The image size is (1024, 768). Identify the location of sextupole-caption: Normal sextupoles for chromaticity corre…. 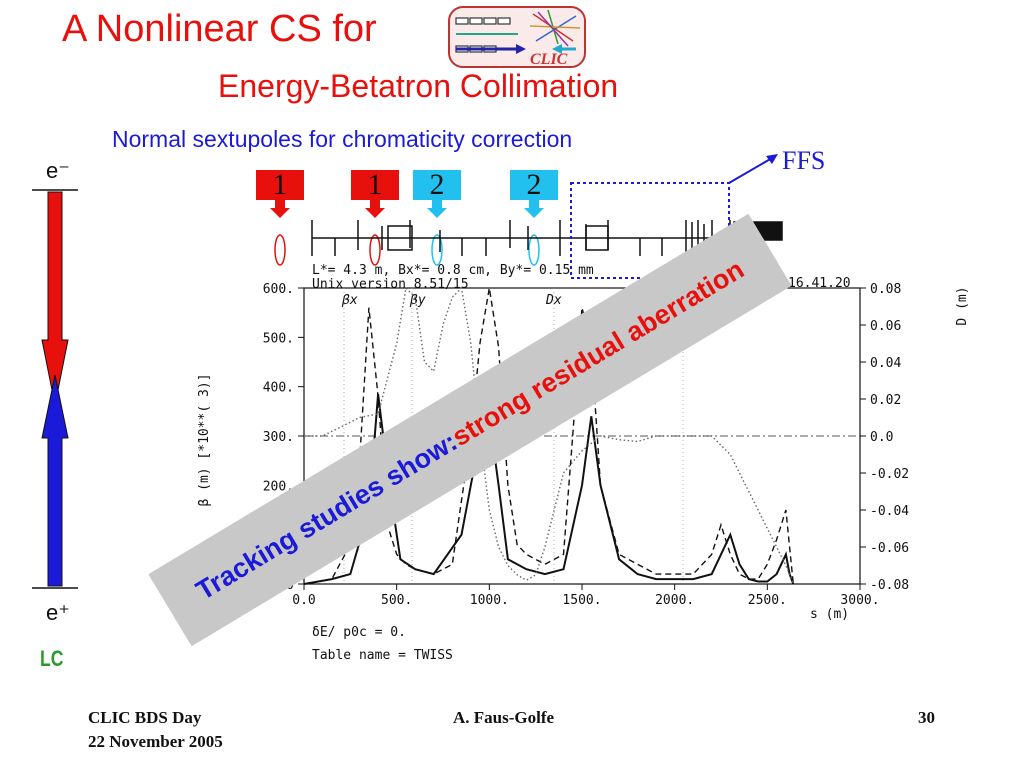
(342, 139).